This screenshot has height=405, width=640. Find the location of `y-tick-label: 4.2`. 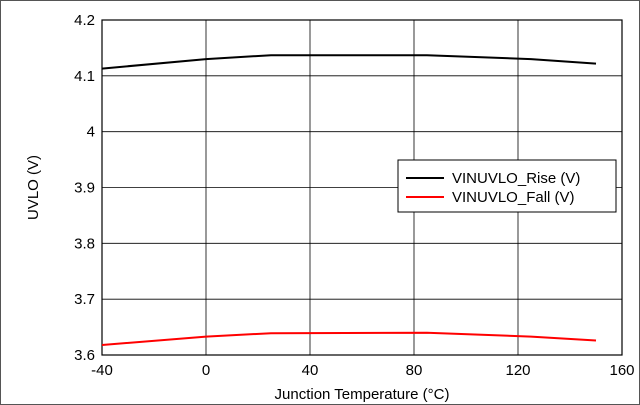

y-tick-label: 4.2 is located at coordinates (84, 20).